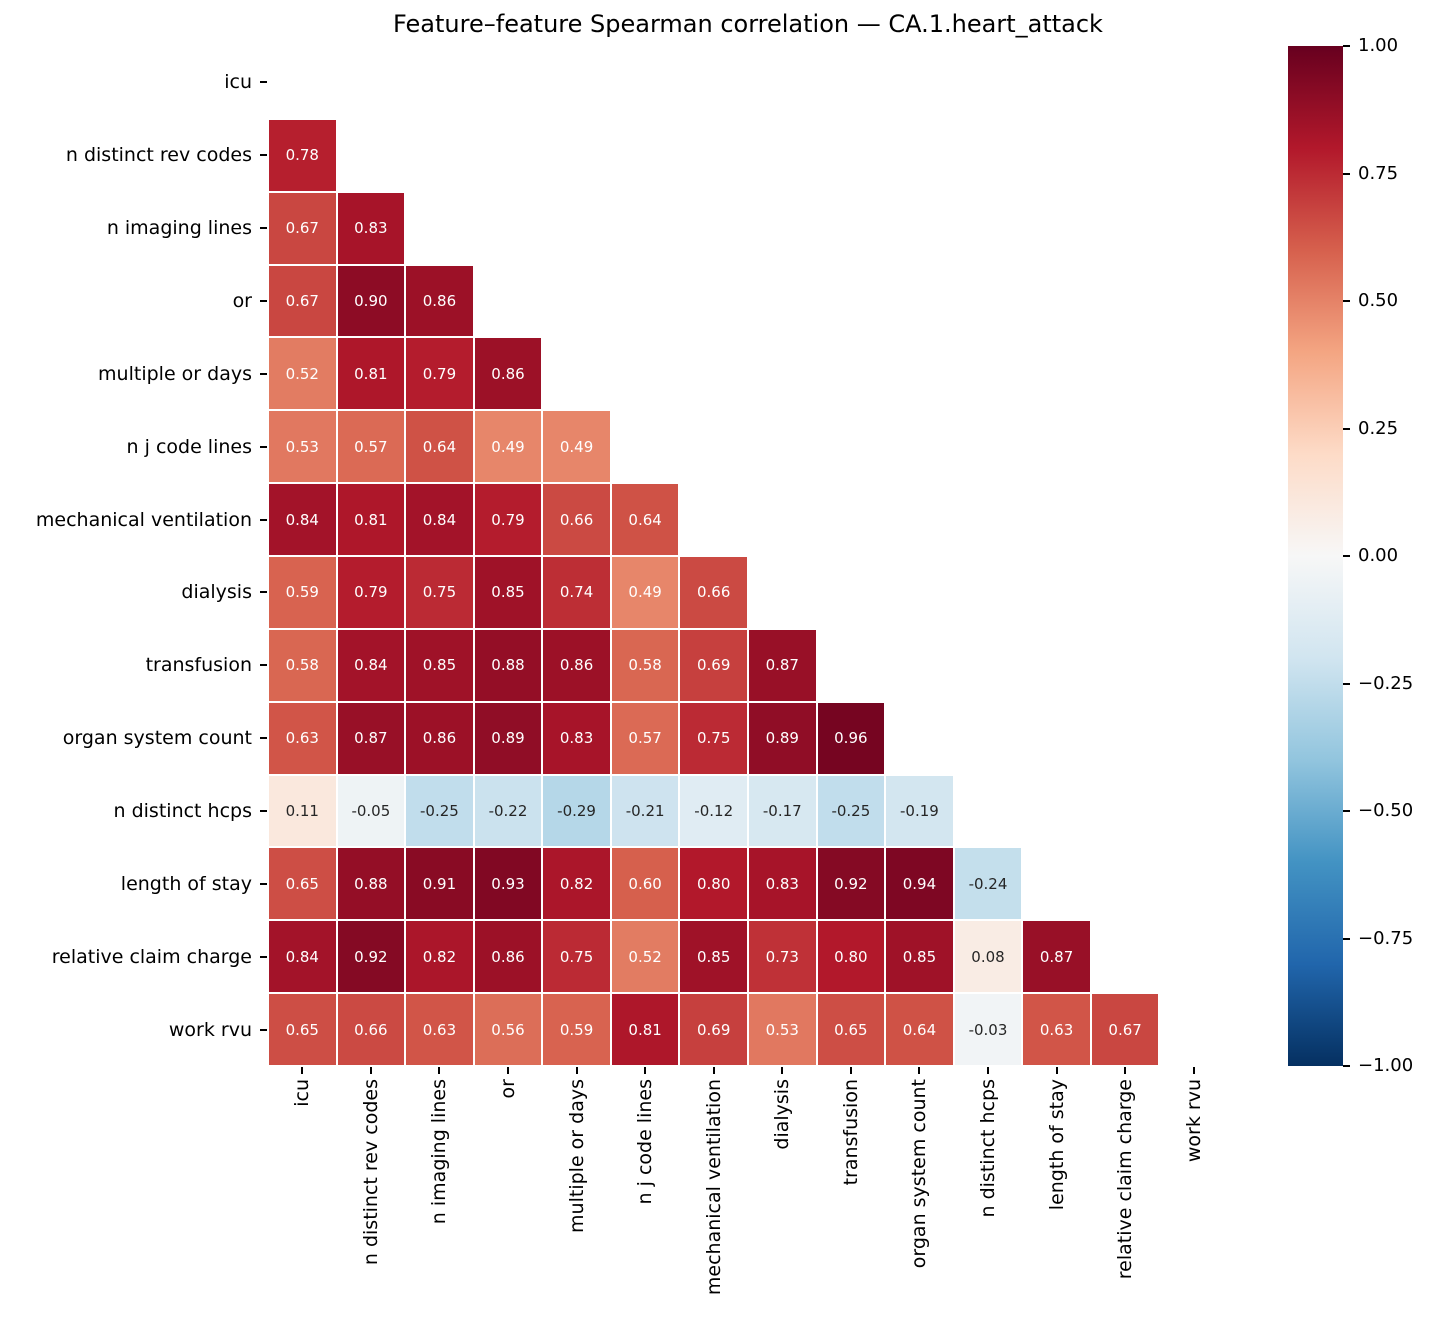  I want to click on heatmap-cell: -0.21, so click(645, 811).